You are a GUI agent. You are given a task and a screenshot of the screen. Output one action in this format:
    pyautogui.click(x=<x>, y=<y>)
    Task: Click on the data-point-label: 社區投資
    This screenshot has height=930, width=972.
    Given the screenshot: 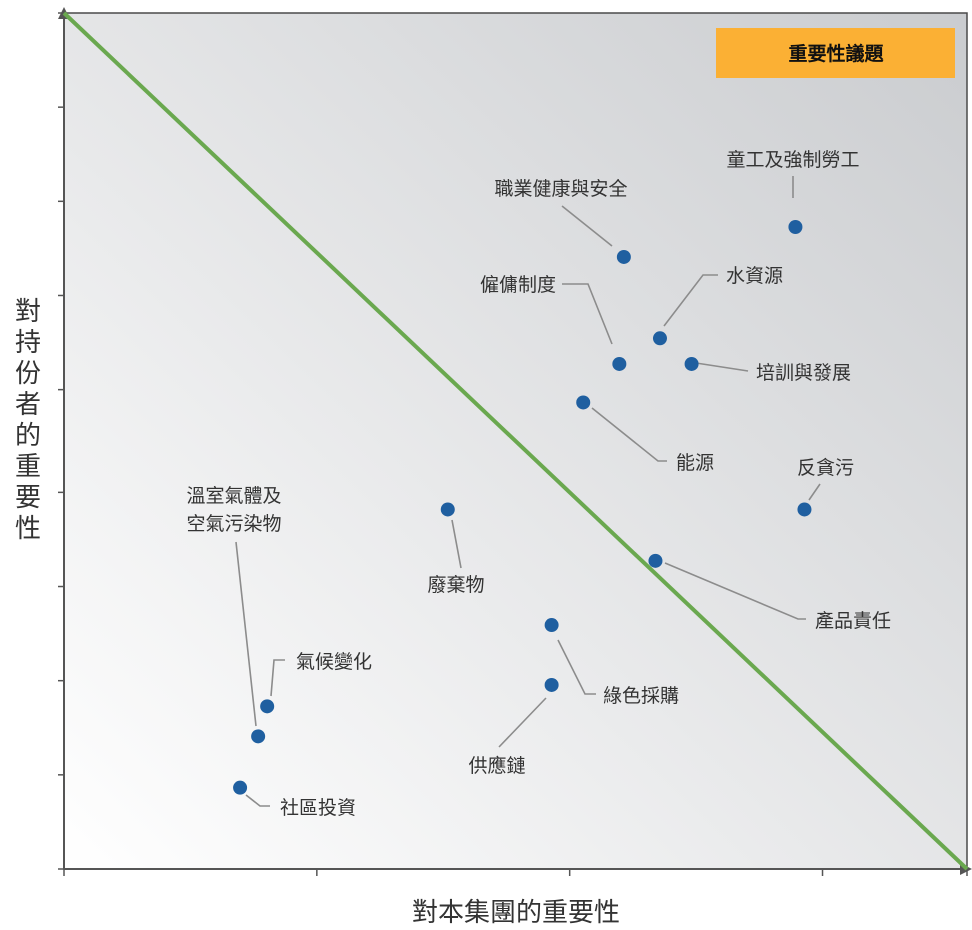 What is the action you would take?
    pyautogui.click(x=318, y=808)
    